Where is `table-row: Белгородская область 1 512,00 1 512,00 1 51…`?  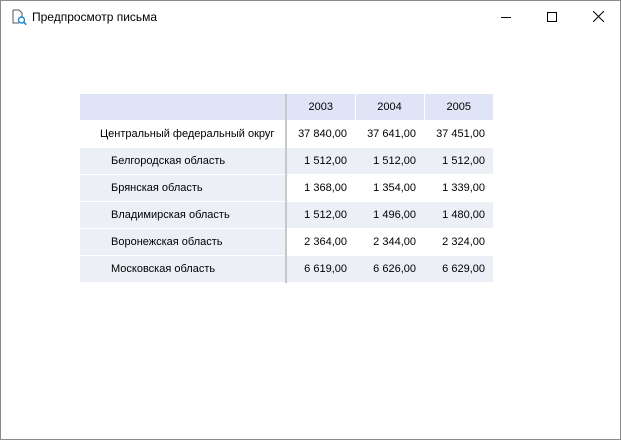 table-row: Белгородская область 1 512,00 1 512,00 1 51… is located at coordinates (286, 161).